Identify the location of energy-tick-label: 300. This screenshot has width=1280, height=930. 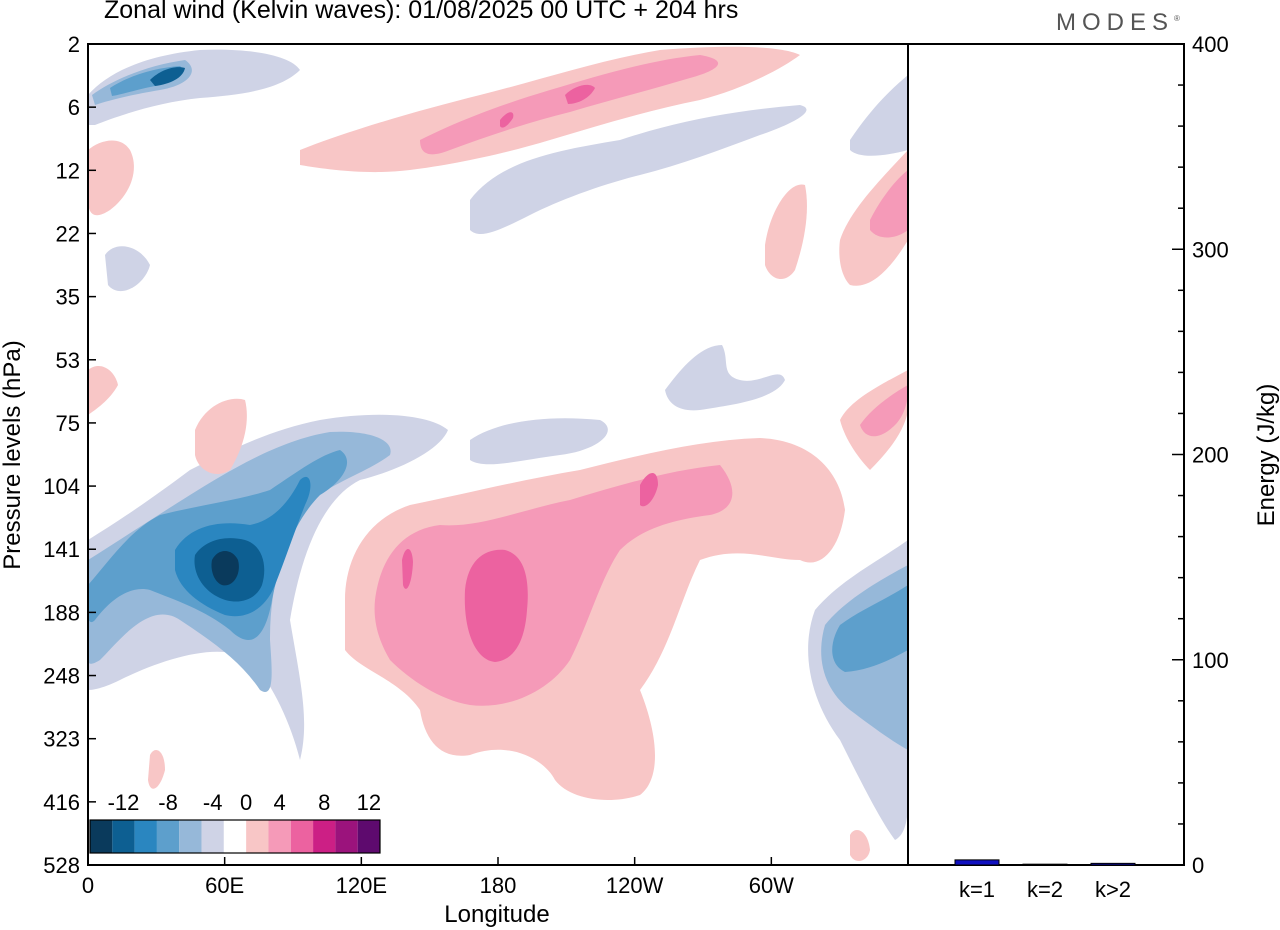
(1210, 249).